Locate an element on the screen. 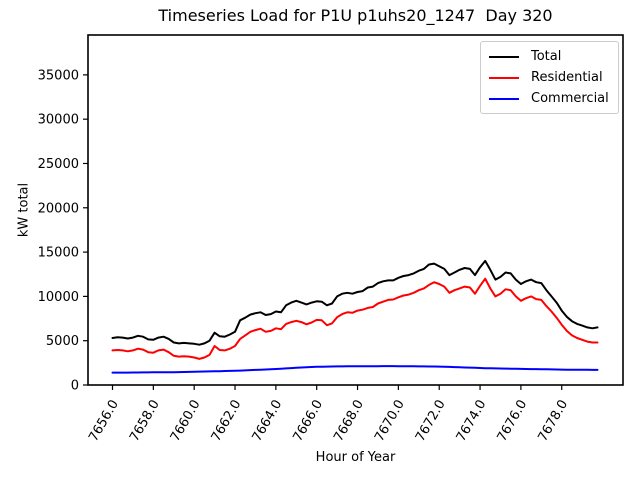  x-tick-label: 7674.0 is located at coordinates (472, 421).